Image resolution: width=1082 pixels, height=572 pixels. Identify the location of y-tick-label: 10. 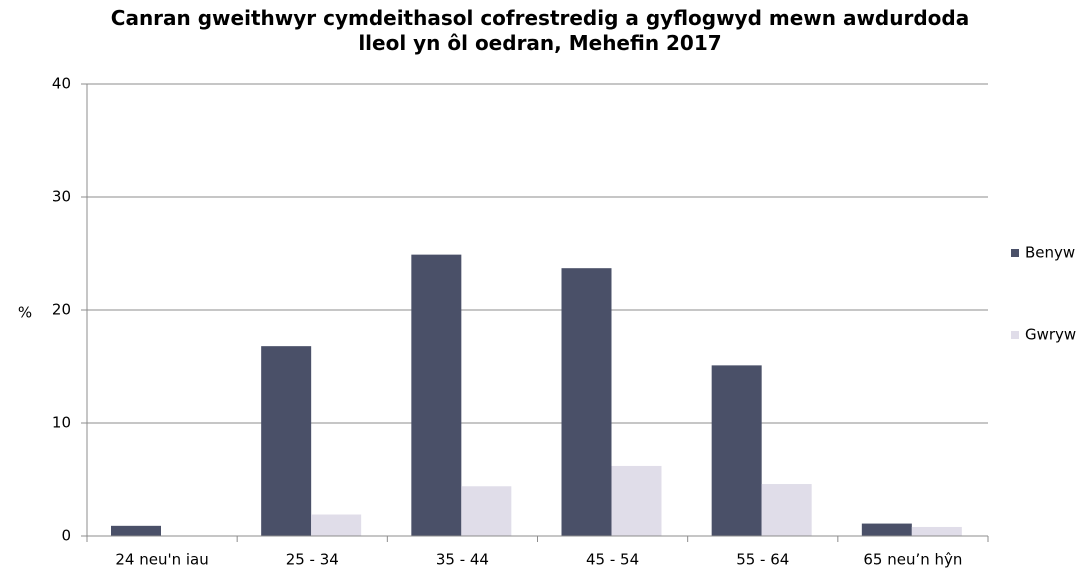
(61, 423).